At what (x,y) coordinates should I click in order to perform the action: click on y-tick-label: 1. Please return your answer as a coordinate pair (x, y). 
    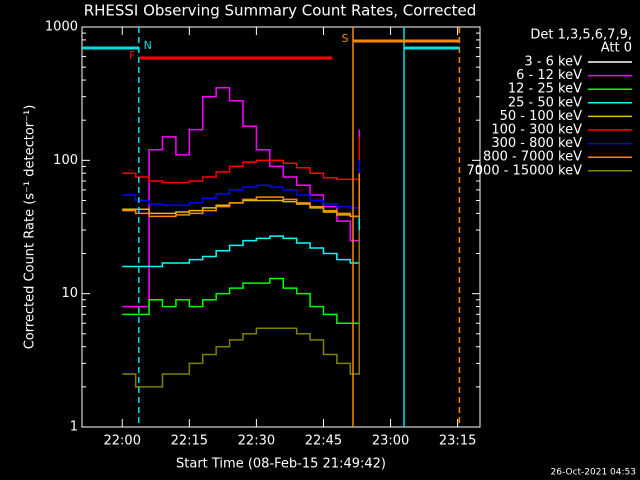
    Looking at the image, I should click on (74, 427).